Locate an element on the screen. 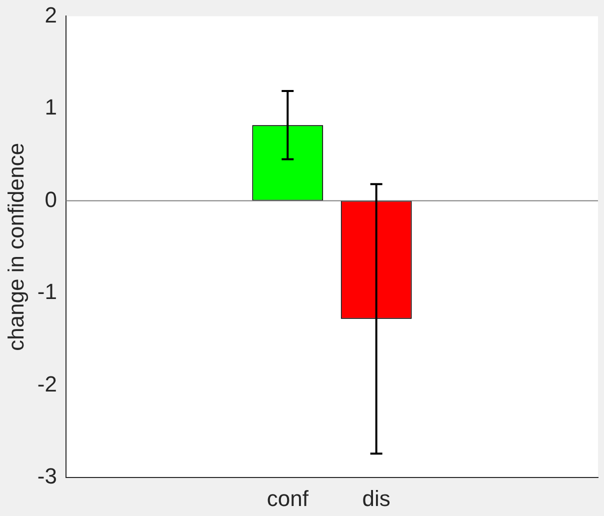 This screenshot has height=516, width=604. x-tick-label: dis is located at coordinates (376, 498).